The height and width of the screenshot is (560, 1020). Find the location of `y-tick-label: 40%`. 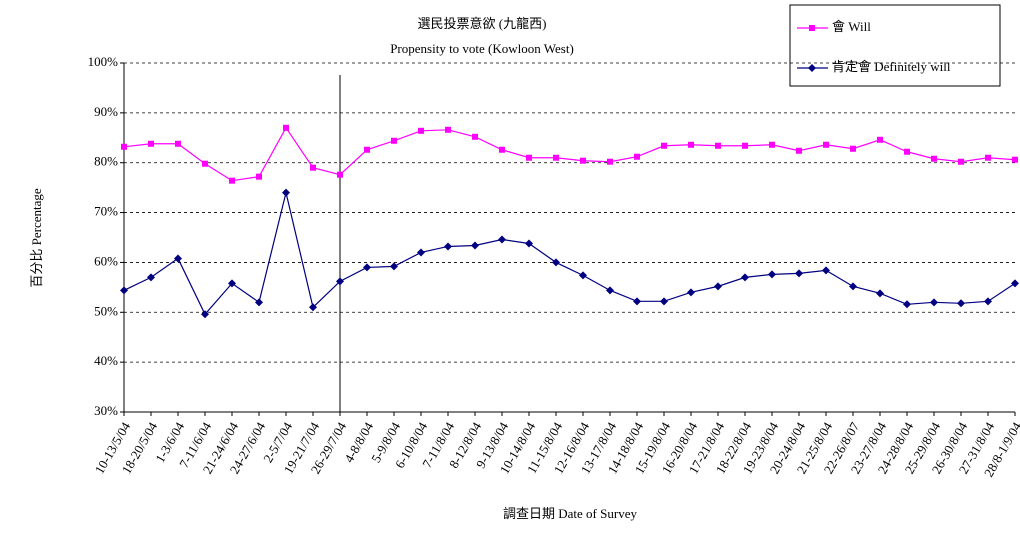

y-tick-label: 40% is located at coordinates (106, 360).